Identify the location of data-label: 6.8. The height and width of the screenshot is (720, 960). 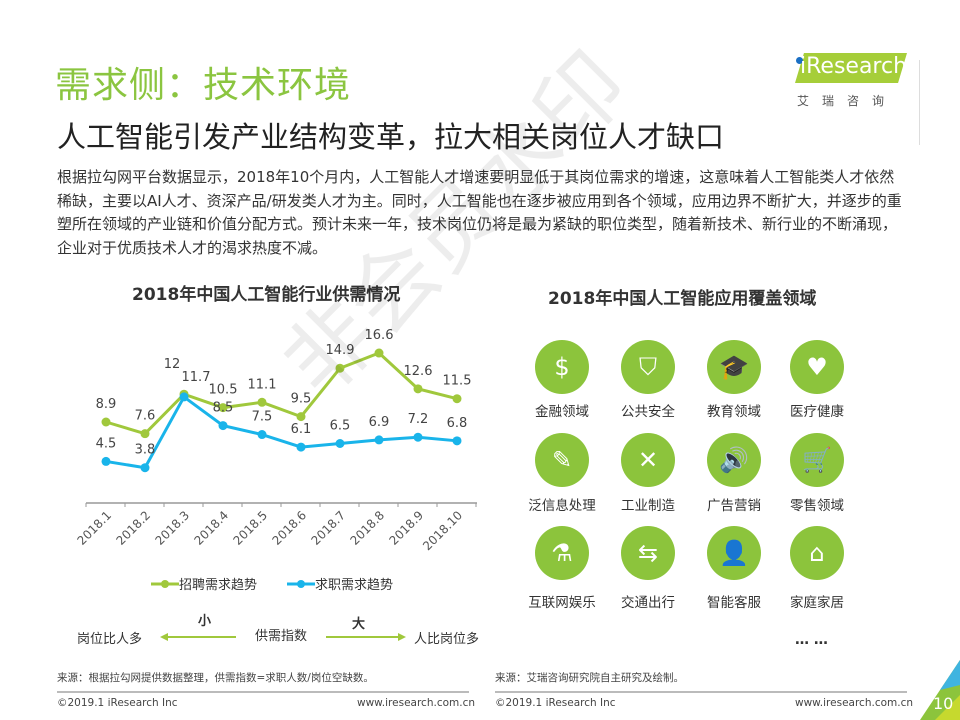
(457, 423).